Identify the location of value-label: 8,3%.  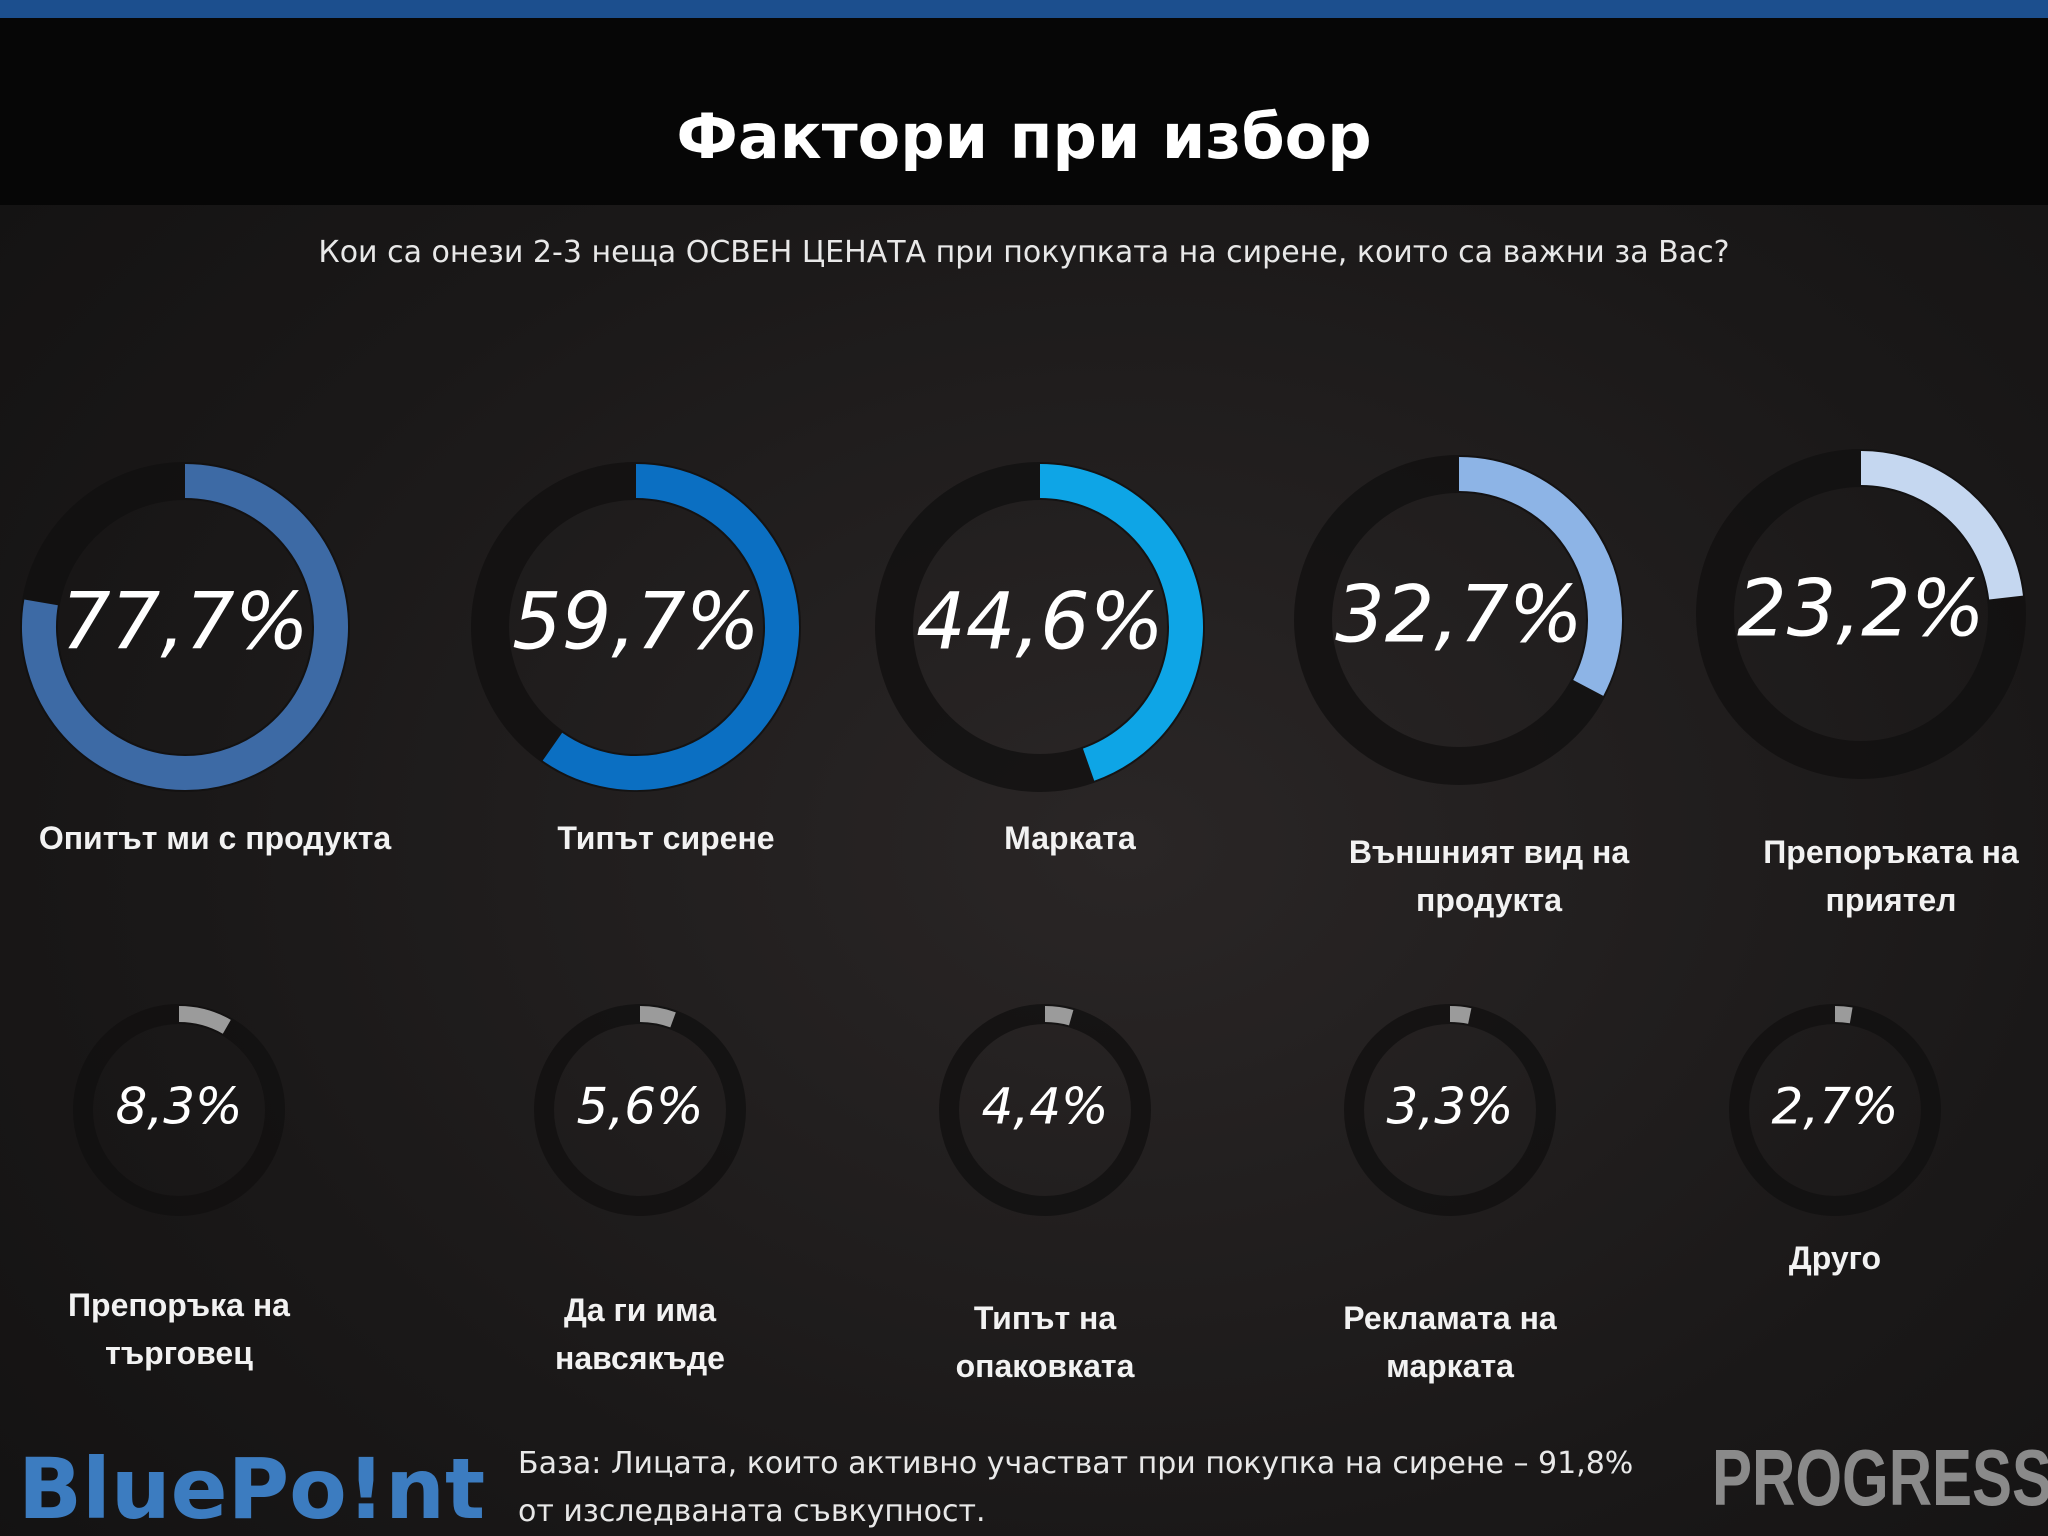
(178, 1107).